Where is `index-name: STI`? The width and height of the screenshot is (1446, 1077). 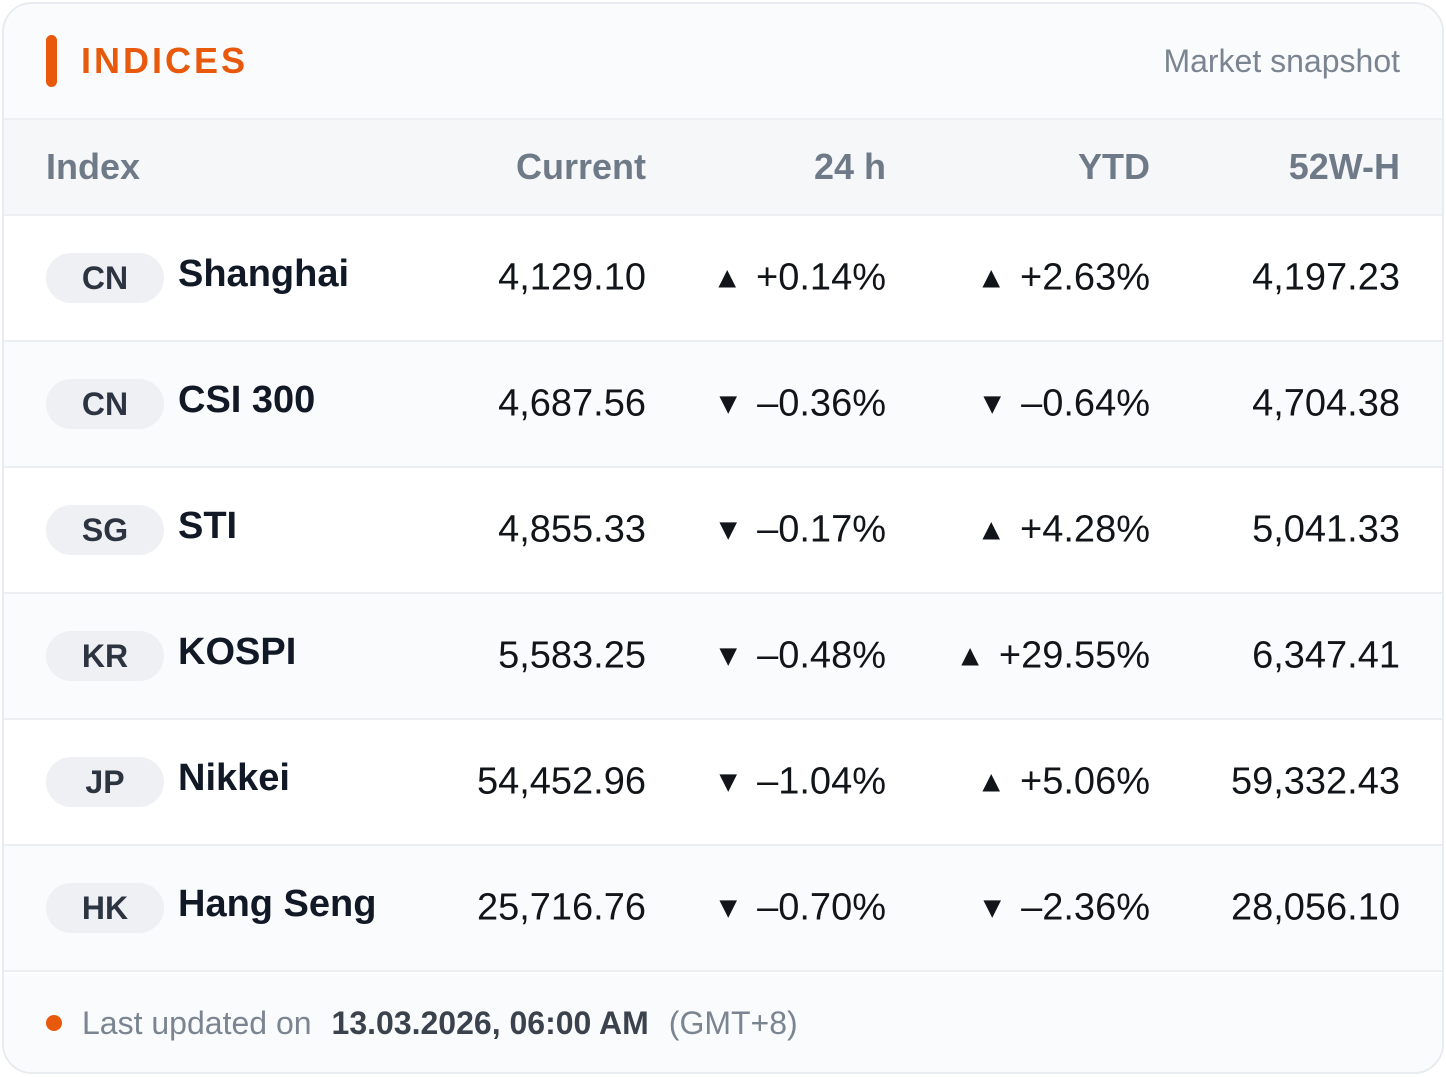
index-name: STI is located at coordinates (208, 525).